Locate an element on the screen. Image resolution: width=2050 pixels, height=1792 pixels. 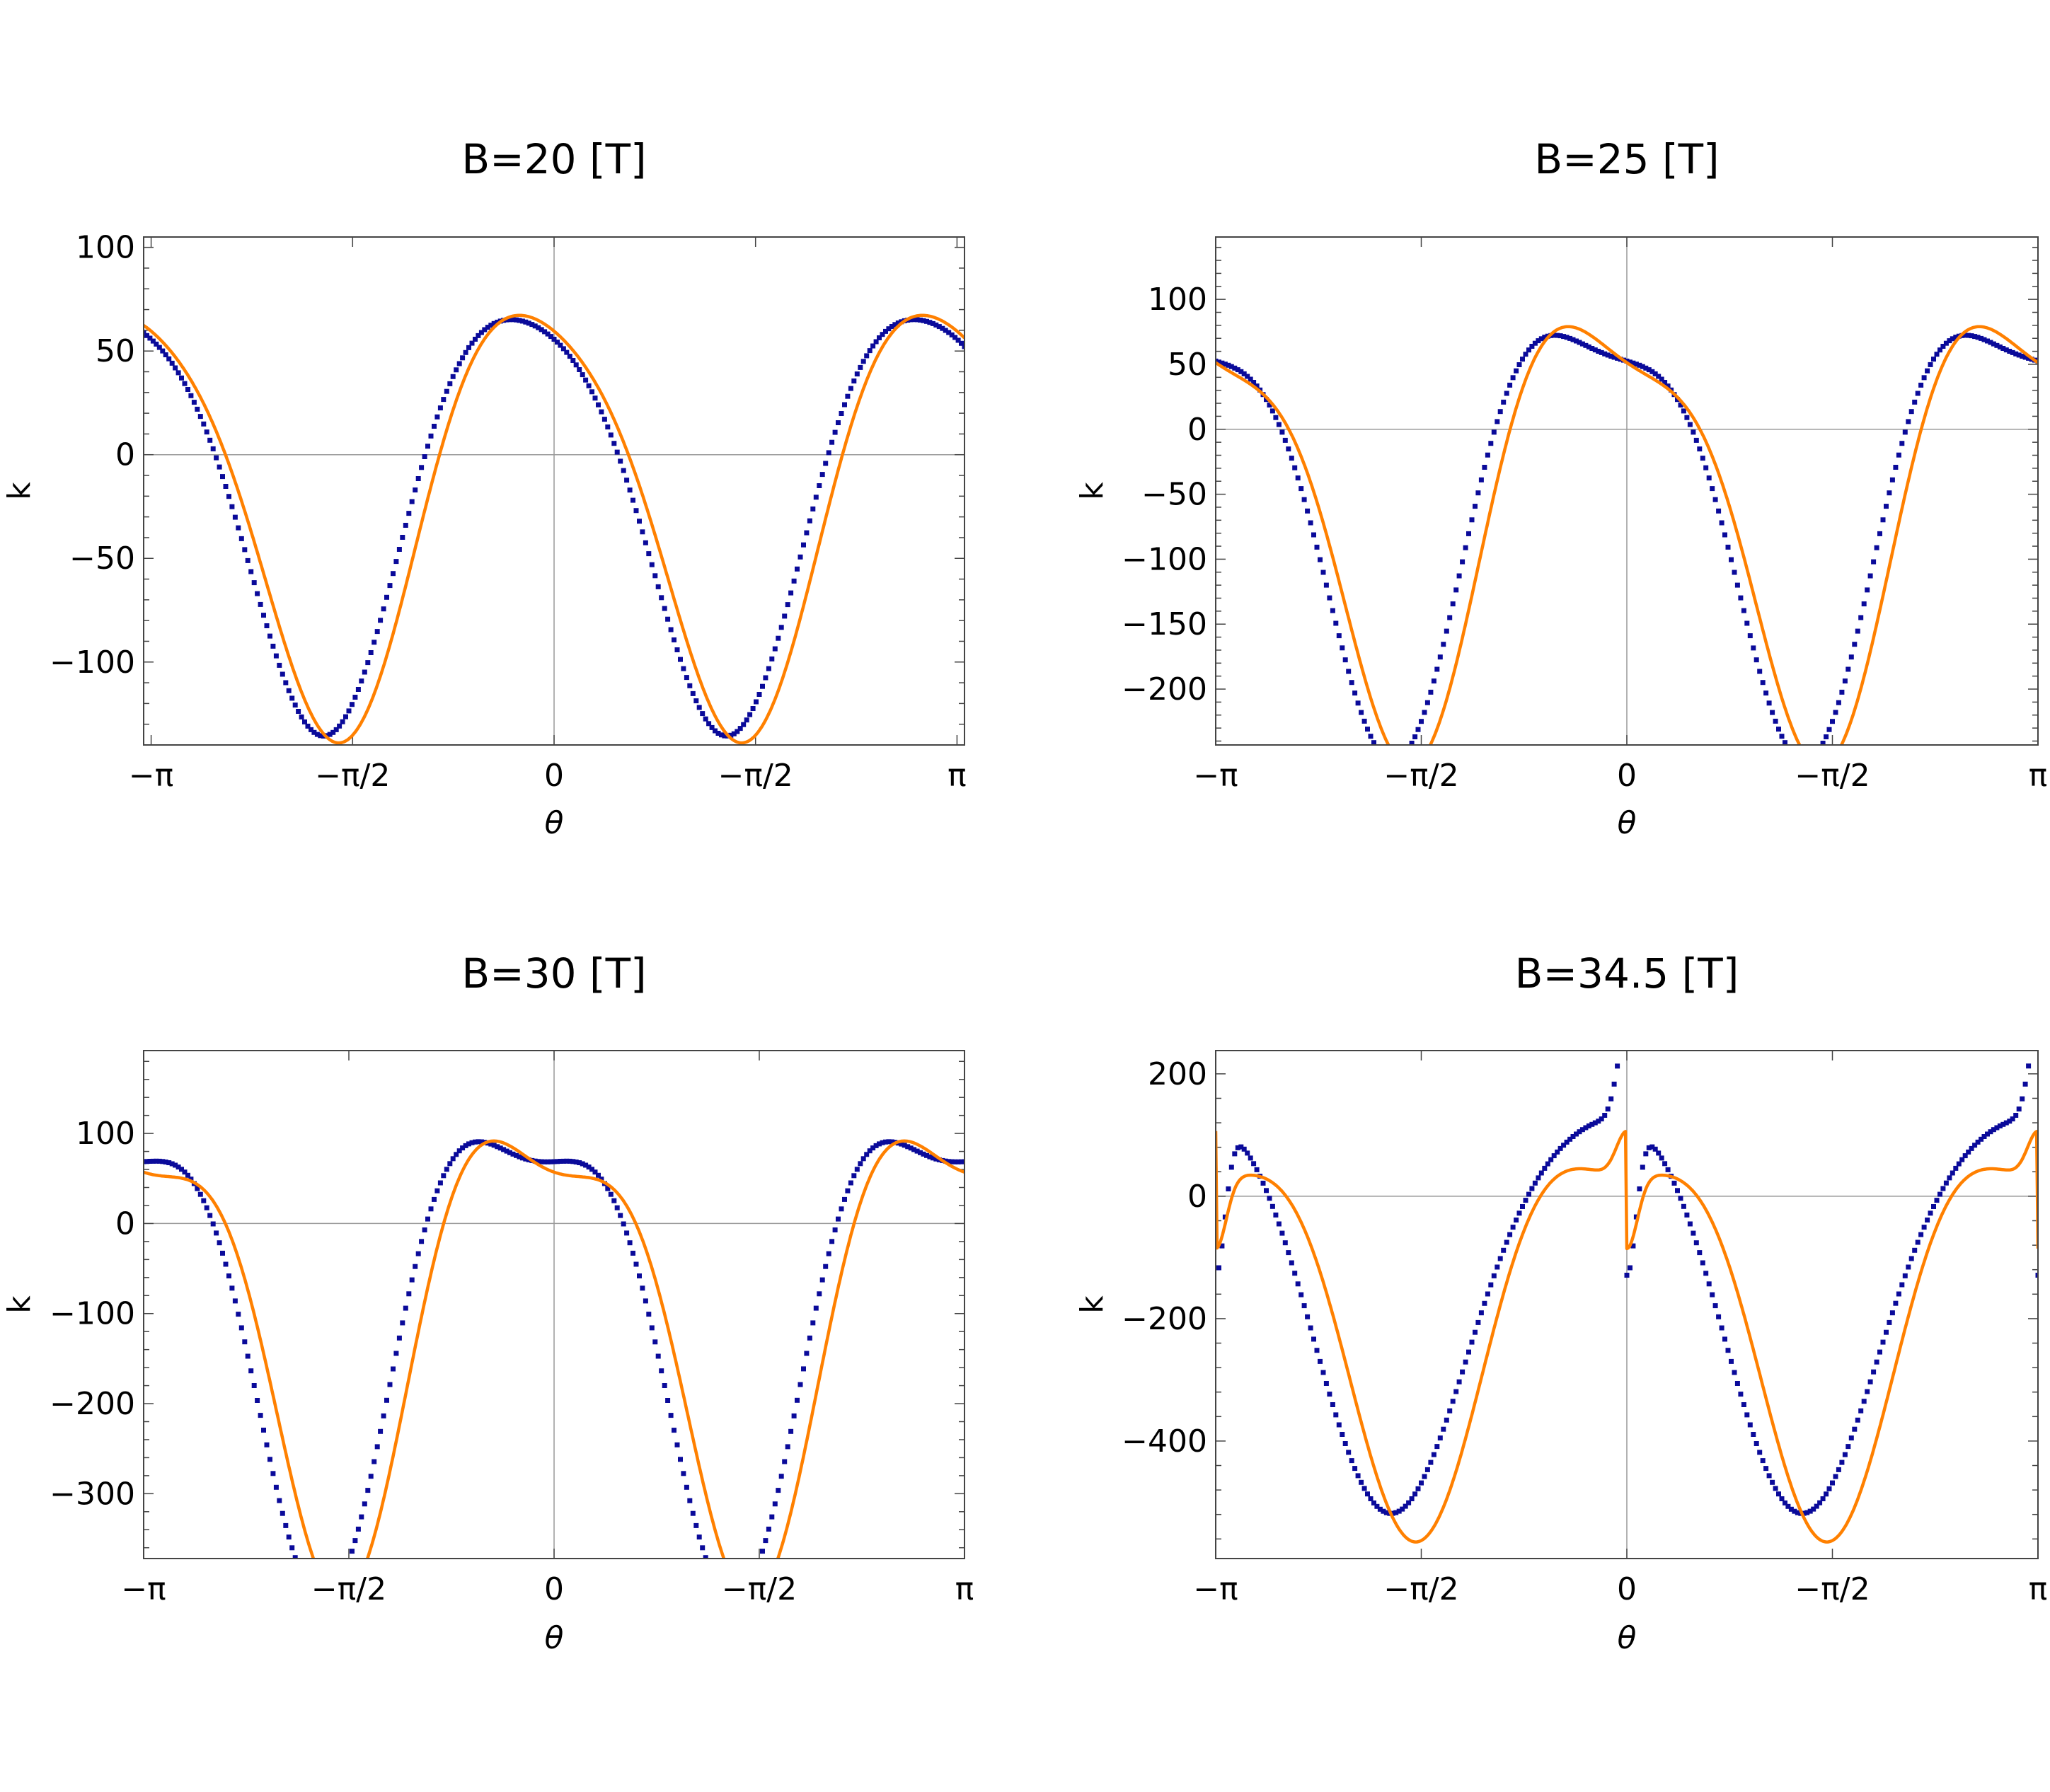
y-tick-label: −150 is located at coordinates (1164, 624).